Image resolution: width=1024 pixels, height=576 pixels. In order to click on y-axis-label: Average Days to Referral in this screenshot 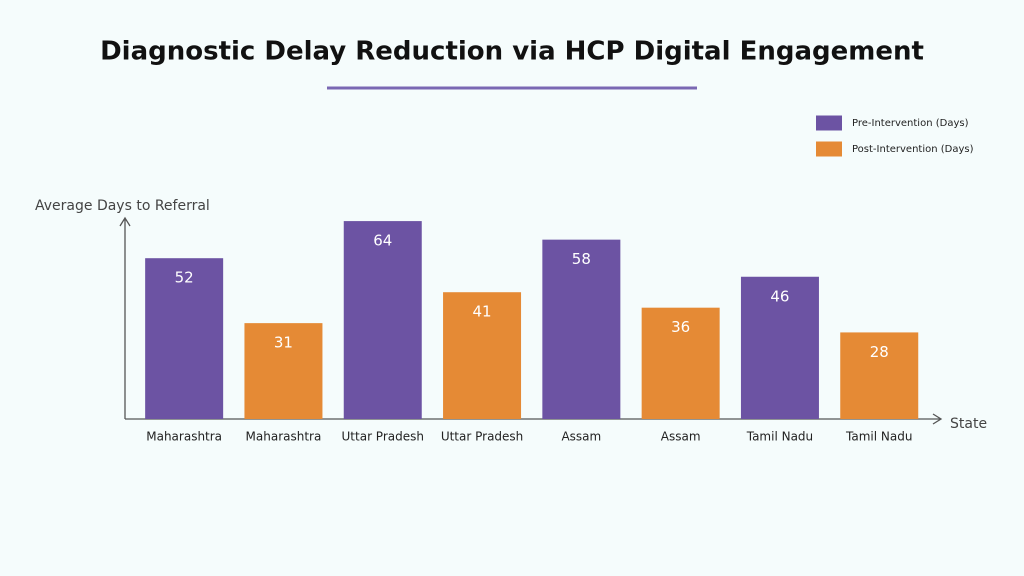, I will do `click(122, 206)`.